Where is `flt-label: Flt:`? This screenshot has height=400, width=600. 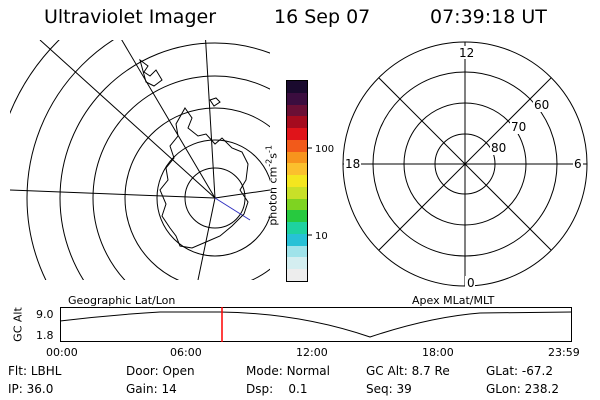 flt-label: Flt: is located at coordinates (17, 371).